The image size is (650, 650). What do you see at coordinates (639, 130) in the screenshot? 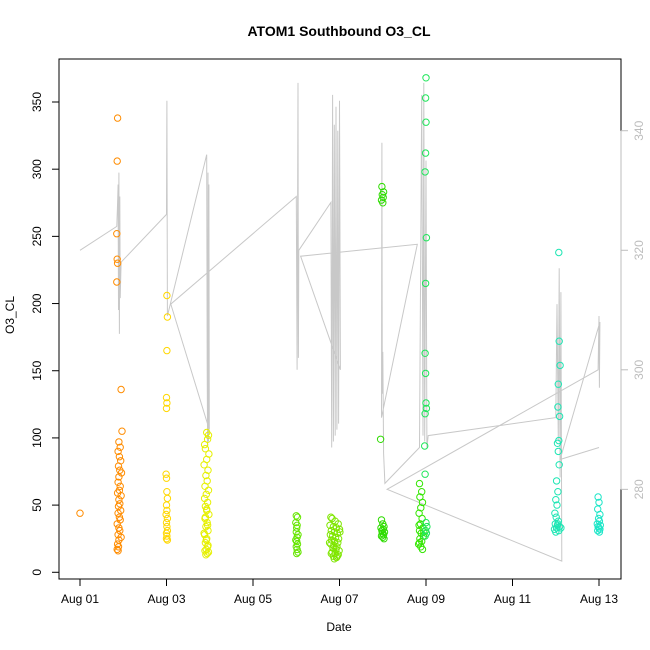
I see `y2-tick-label: 340` at bounding box center [639, 130].